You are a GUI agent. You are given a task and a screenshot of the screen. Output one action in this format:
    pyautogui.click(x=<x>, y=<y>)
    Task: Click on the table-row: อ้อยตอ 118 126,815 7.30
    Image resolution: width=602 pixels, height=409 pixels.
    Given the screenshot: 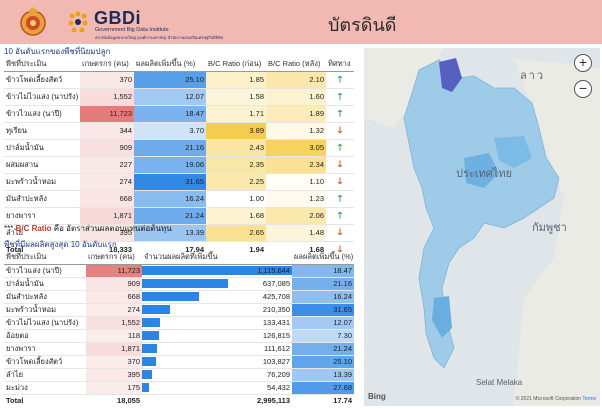 What is the action you would take?
    pyautogui.click(x=179, y=336)
    